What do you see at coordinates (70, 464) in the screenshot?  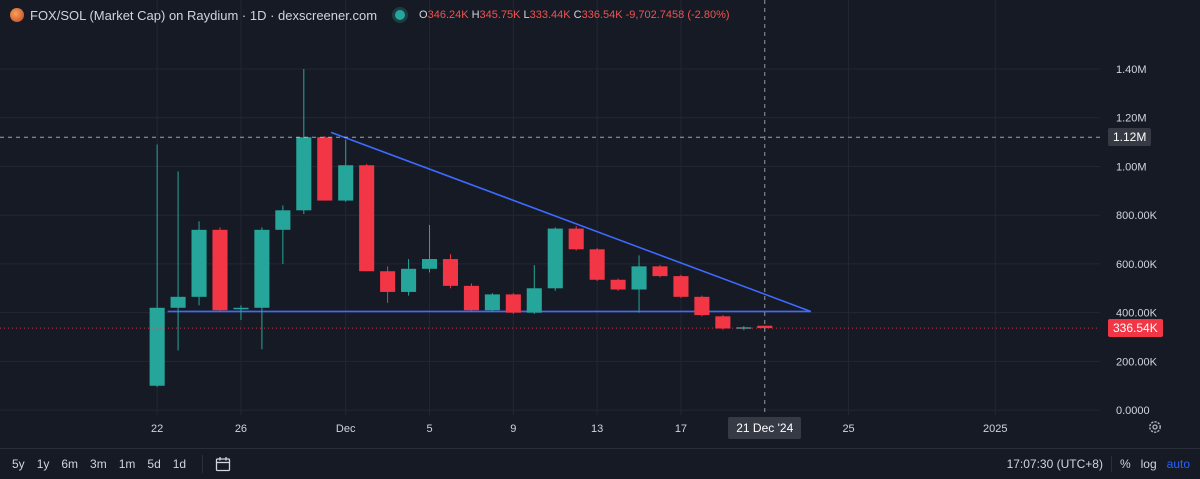 I see `timeframe-6m: 6m` at bounding box center [70, 464].